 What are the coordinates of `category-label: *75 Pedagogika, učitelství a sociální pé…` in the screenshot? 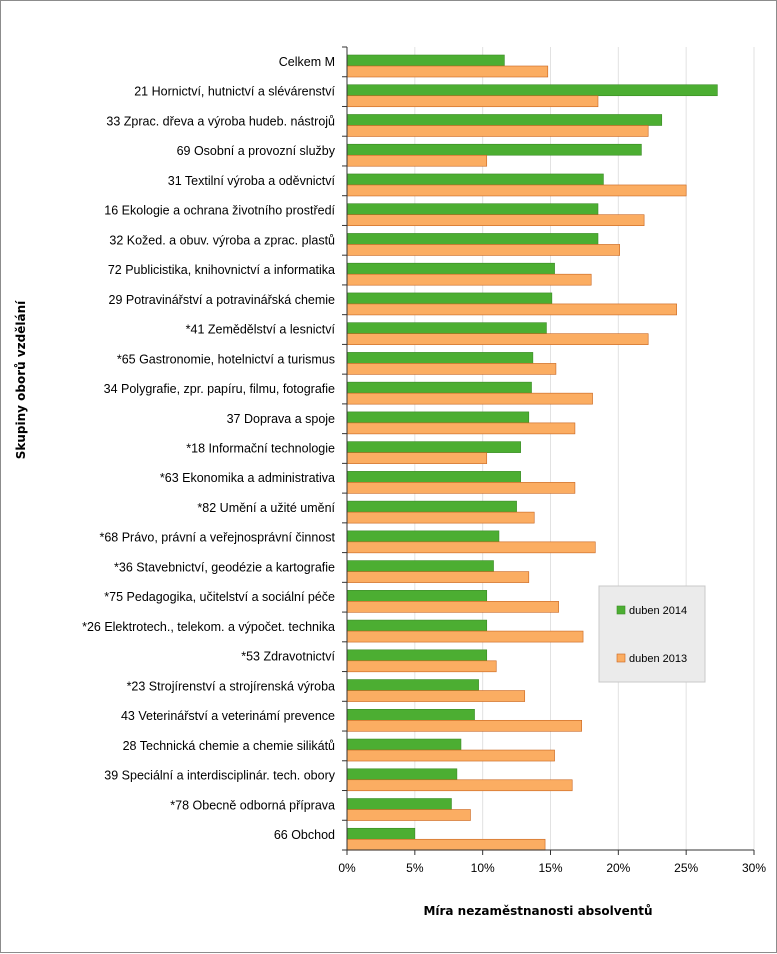 It's located at (219, 597).